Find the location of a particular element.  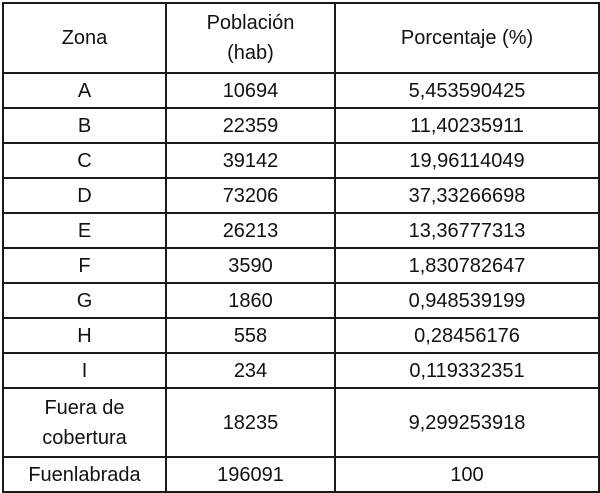

table-row: I 234 0,119332351 is located at coordinates (301, 370).